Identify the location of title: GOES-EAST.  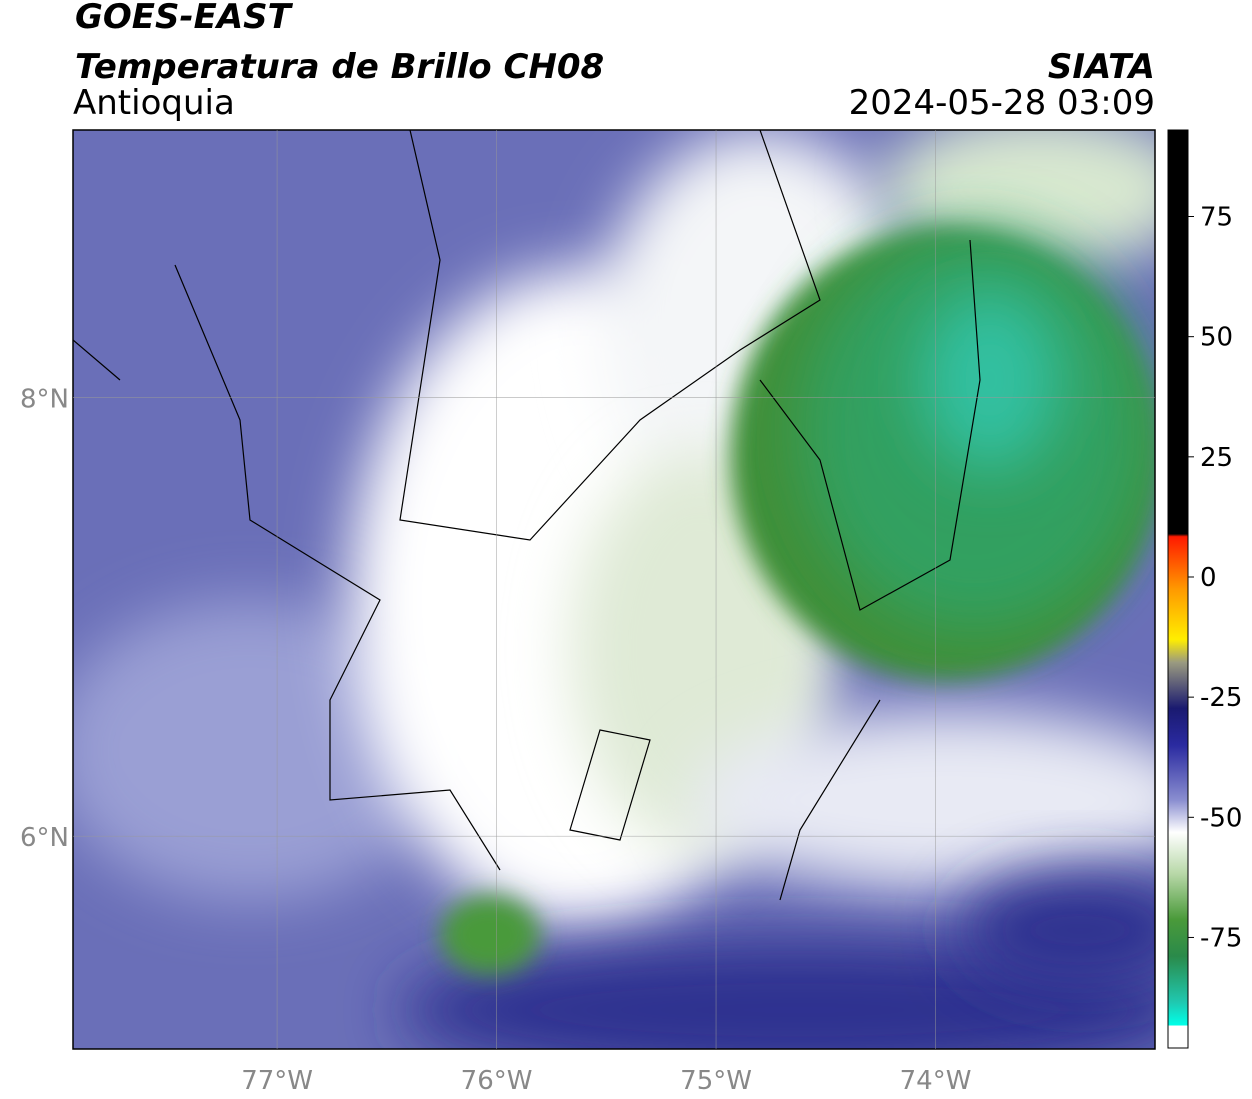
(184, 18).